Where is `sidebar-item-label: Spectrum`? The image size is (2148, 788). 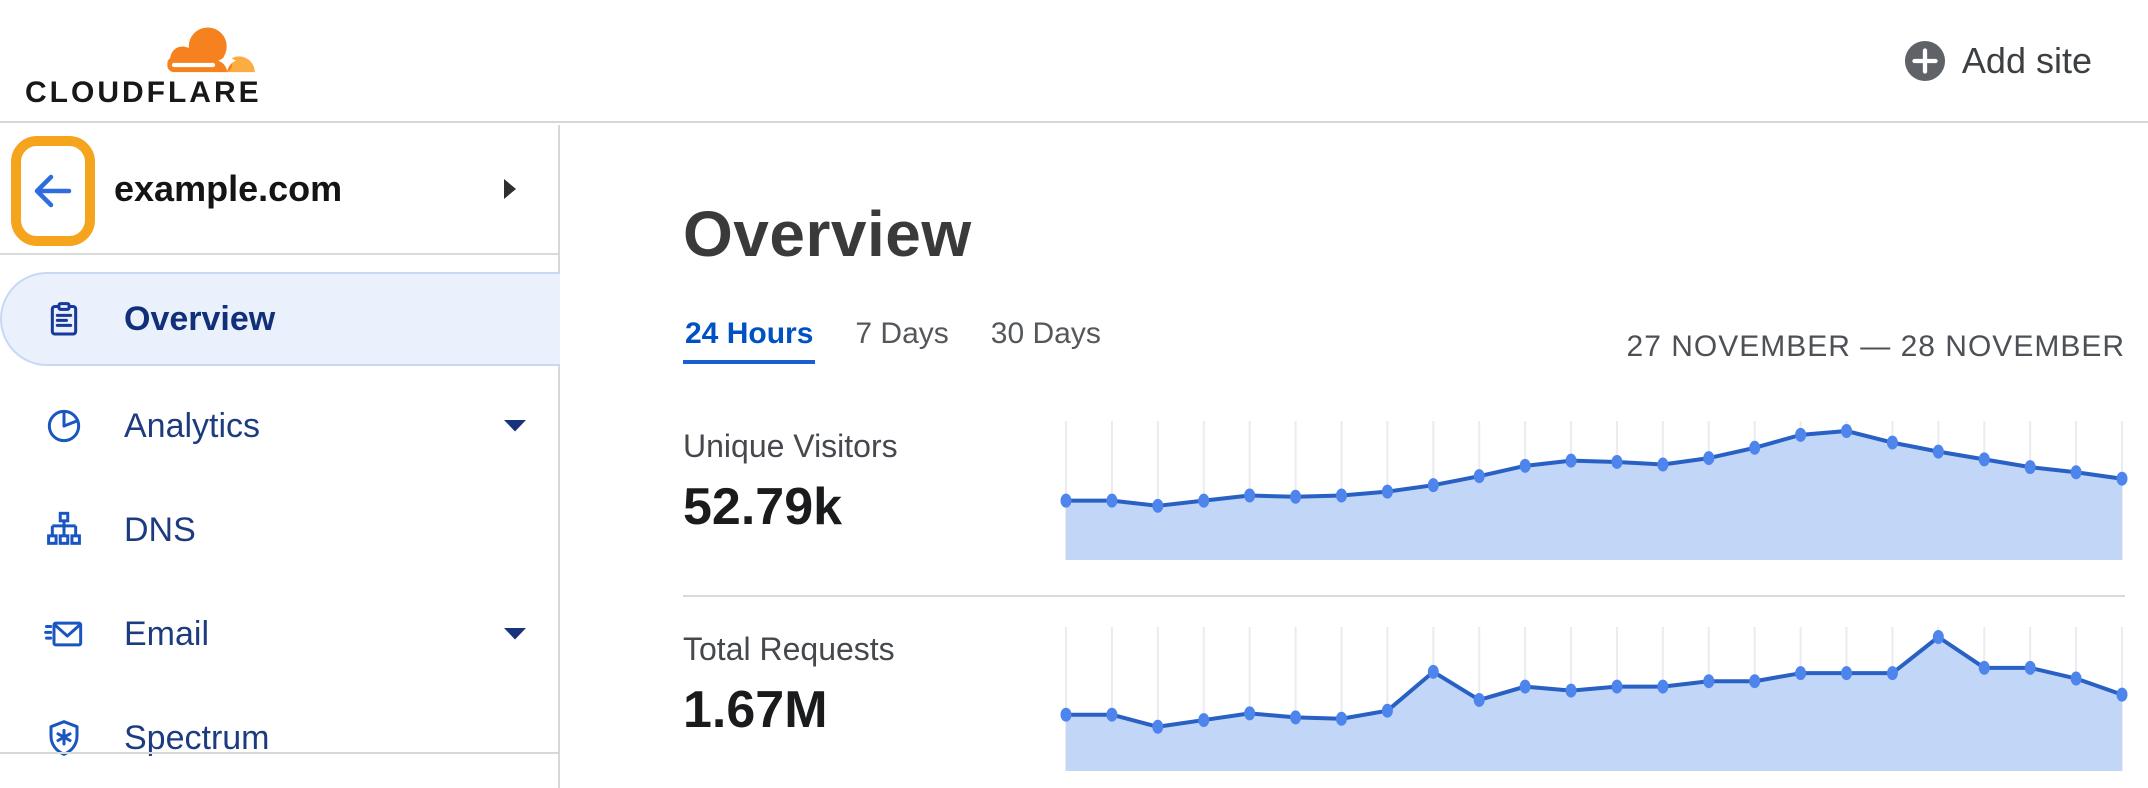 sidebar-item-label: Spectrum is located at coordinates (197, 737).